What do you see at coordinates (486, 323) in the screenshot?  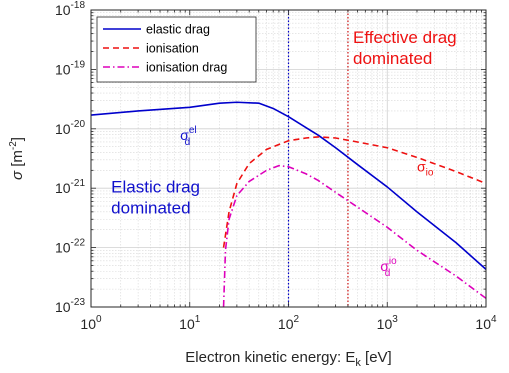 I see `x-tick-label: 10⁴` at bounding box center [486, 323].